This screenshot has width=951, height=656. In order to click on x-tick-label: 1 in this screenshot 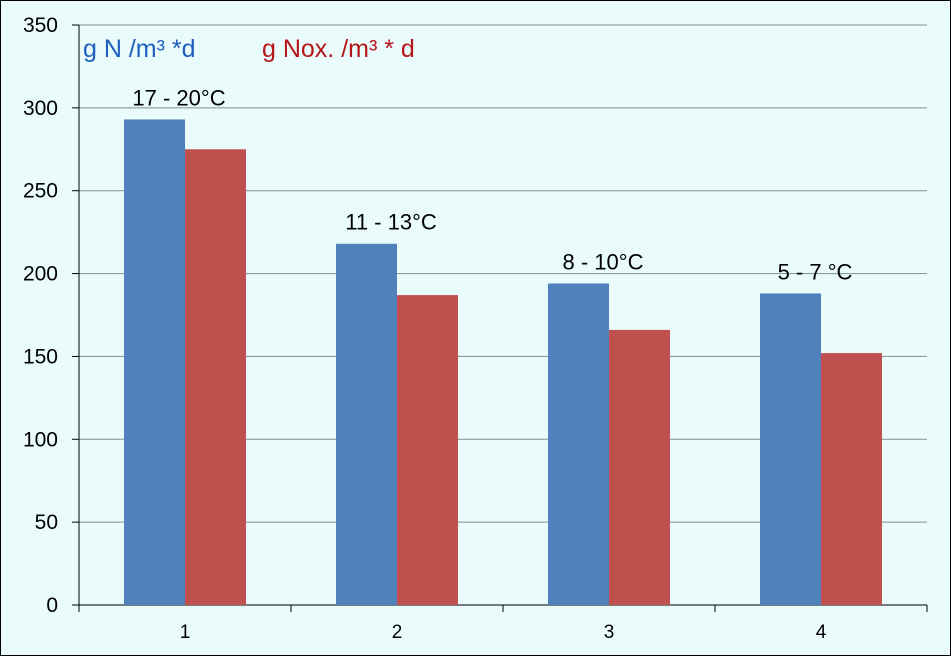, I will do `click(185, 632)`.